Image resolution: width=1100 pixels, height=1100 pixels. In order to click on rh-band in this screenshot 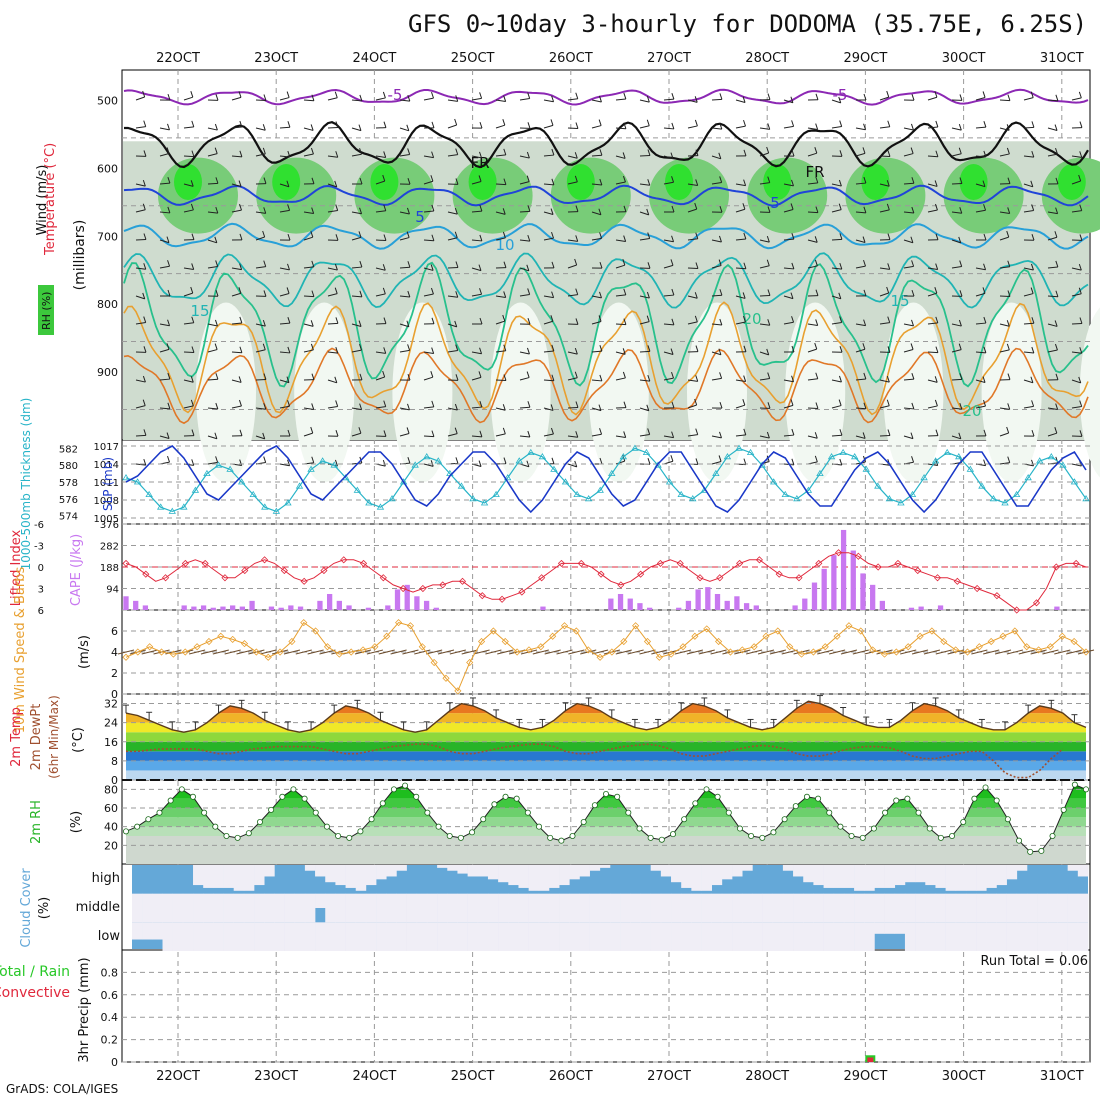, I will do `click(606, 850)`.